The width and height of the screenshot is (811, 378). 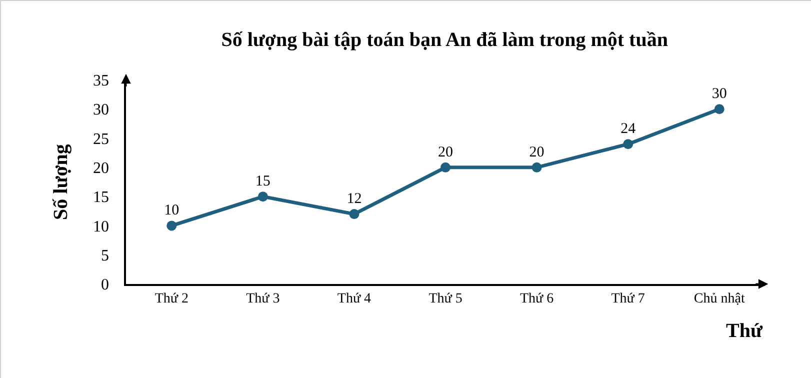 What do you see at coordinates (628, 129) in the screenshot?
I see `data-label: 24` at bounding box center [628, 129].